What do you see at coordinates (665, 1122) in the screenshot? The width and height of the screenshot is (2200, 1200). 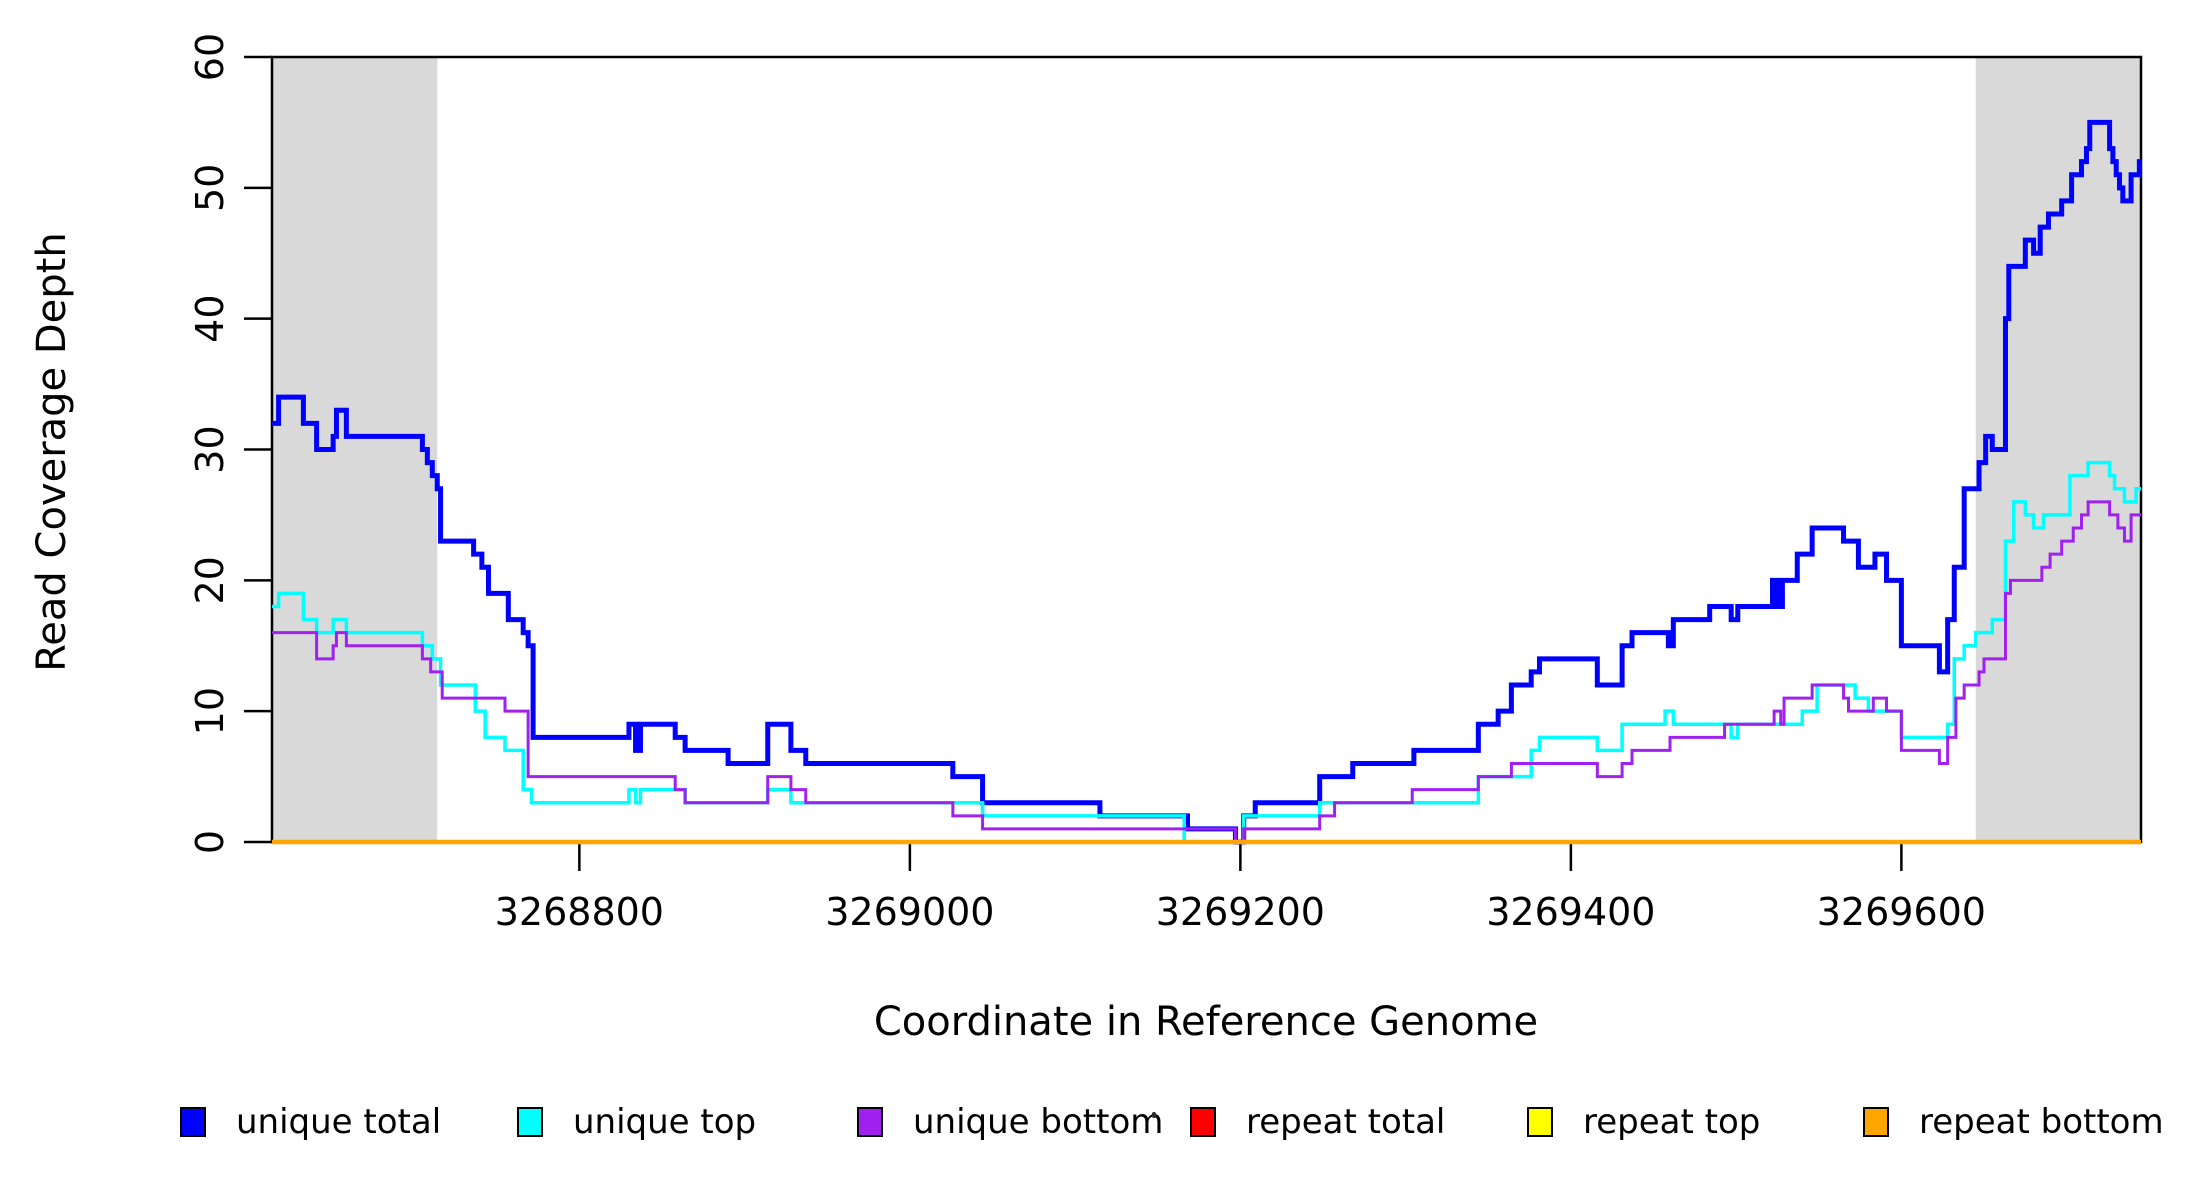 I see `legend-label: unique top` at bounding box center [665, 1122].